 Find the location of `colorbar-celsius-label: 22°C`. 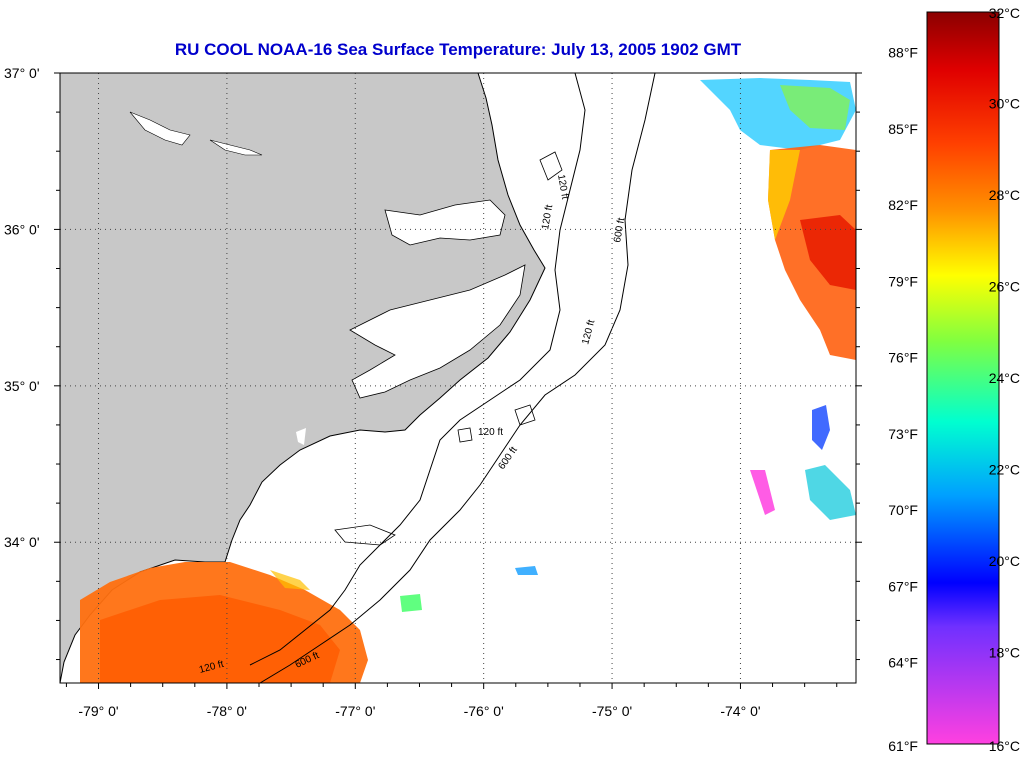

colorbar-celsius-label: 22°C is located at coordinates (1004, 470).